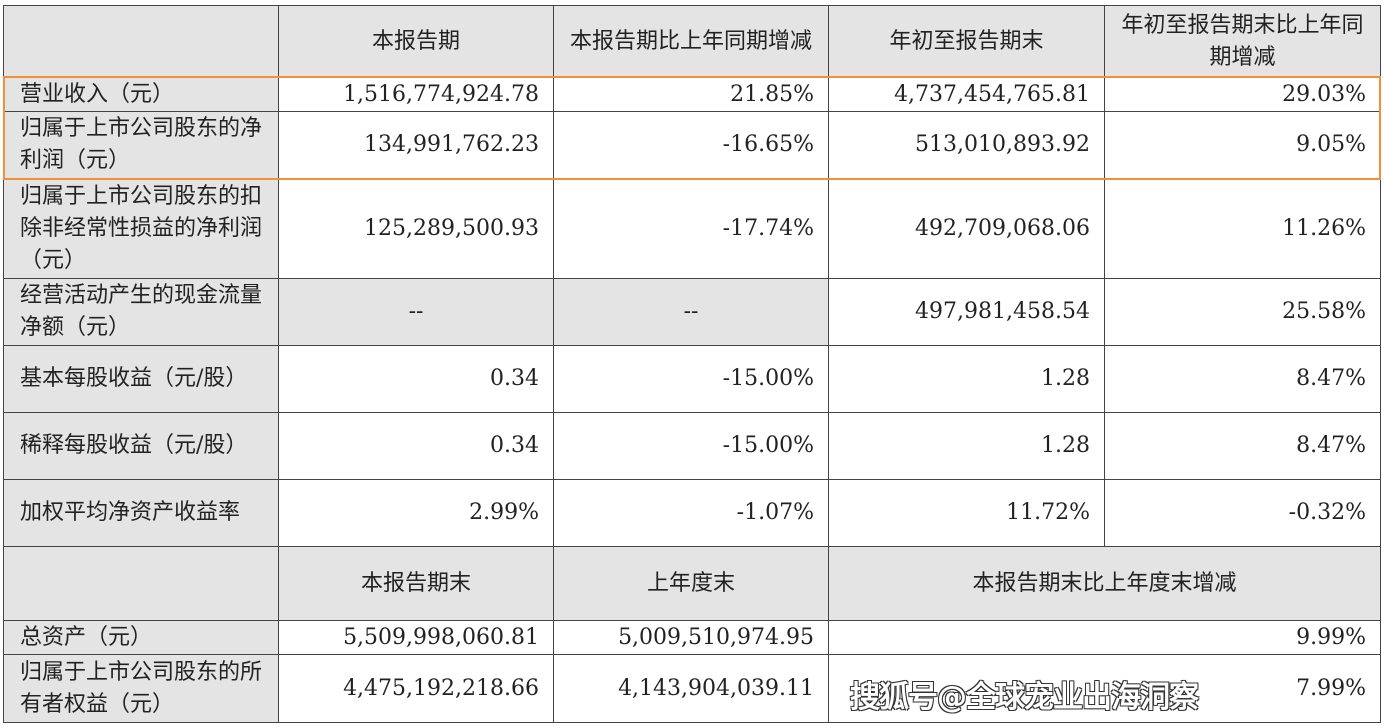 Image resolution: width=1384 pixels, height=728 pixels. Describe the element at coordinates (416, 688) in the screenshot. I see `cell: 4,475,192,218.66` at that location.